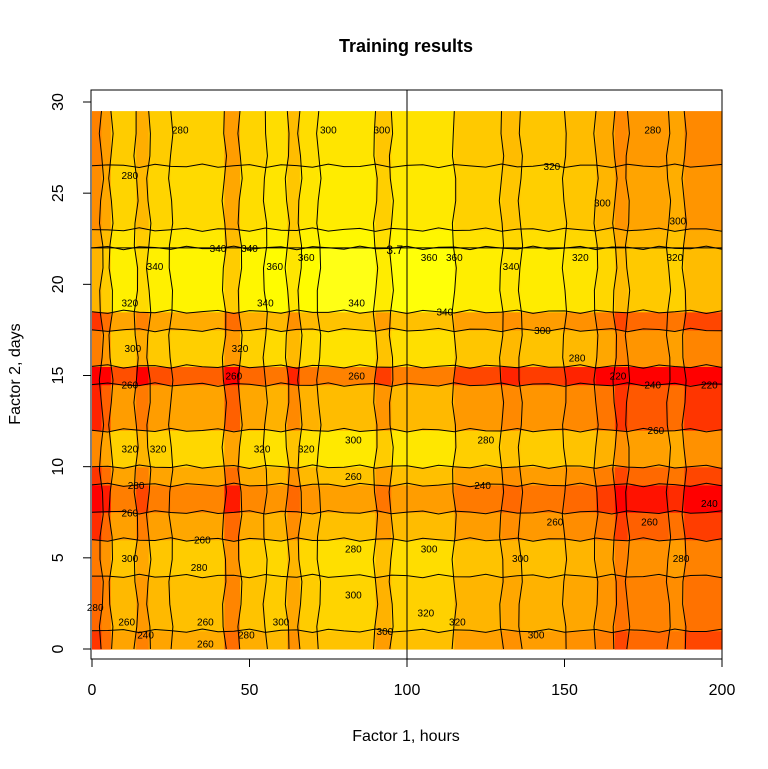 Image resolution: width=768 pixels, height=769 pixels. Describe the element at coordinates (58, 193) in the screenshot. I see `y-tick-label: 25` at that location.